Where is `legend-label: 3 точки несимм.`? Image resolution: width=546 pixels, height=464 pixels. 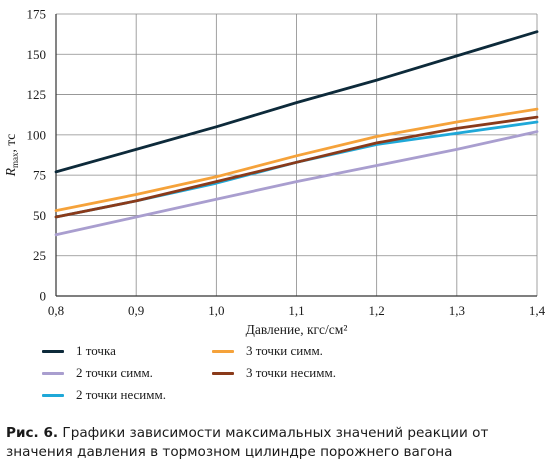 legend-label: 3 точки несимм. is located at coordinates (291, 372).